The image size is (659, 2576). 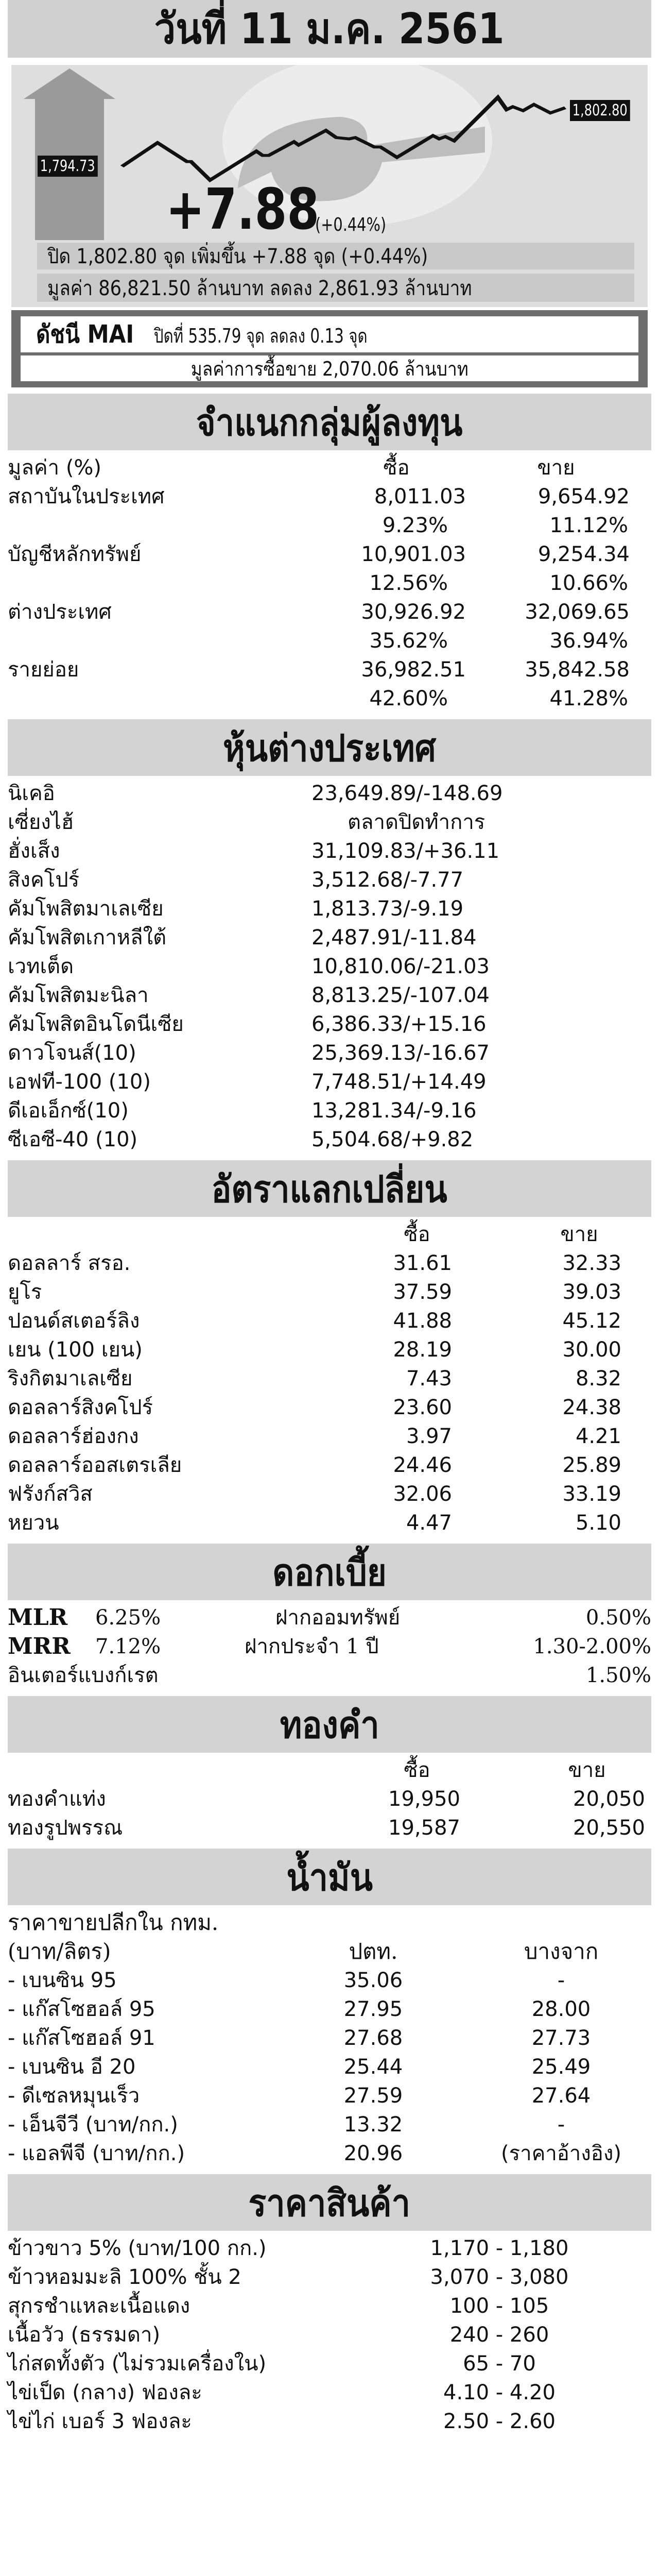 I want to click on mai-close: ปิดที่ 535.79 จุด ลดลง 0.13 จุด, so click(x=261, y=336).